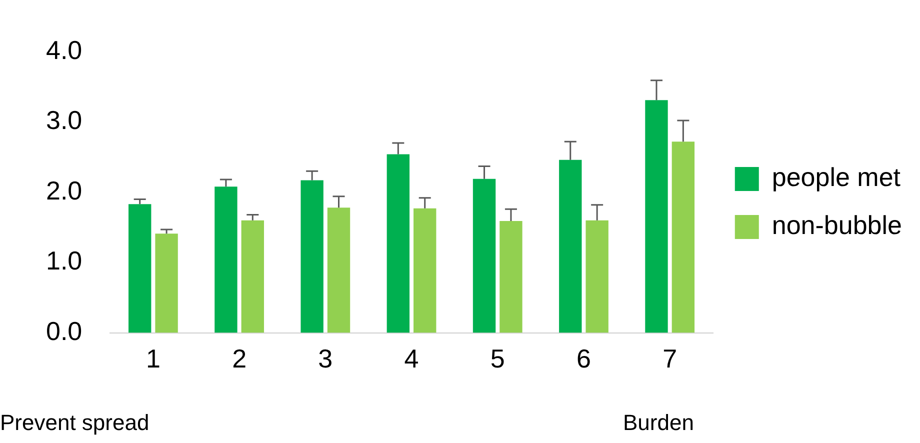  What do you see at coordinates (670, 359) in the screenshot?
I see `x-tick-label: 7` at bounding box center [670, 359].